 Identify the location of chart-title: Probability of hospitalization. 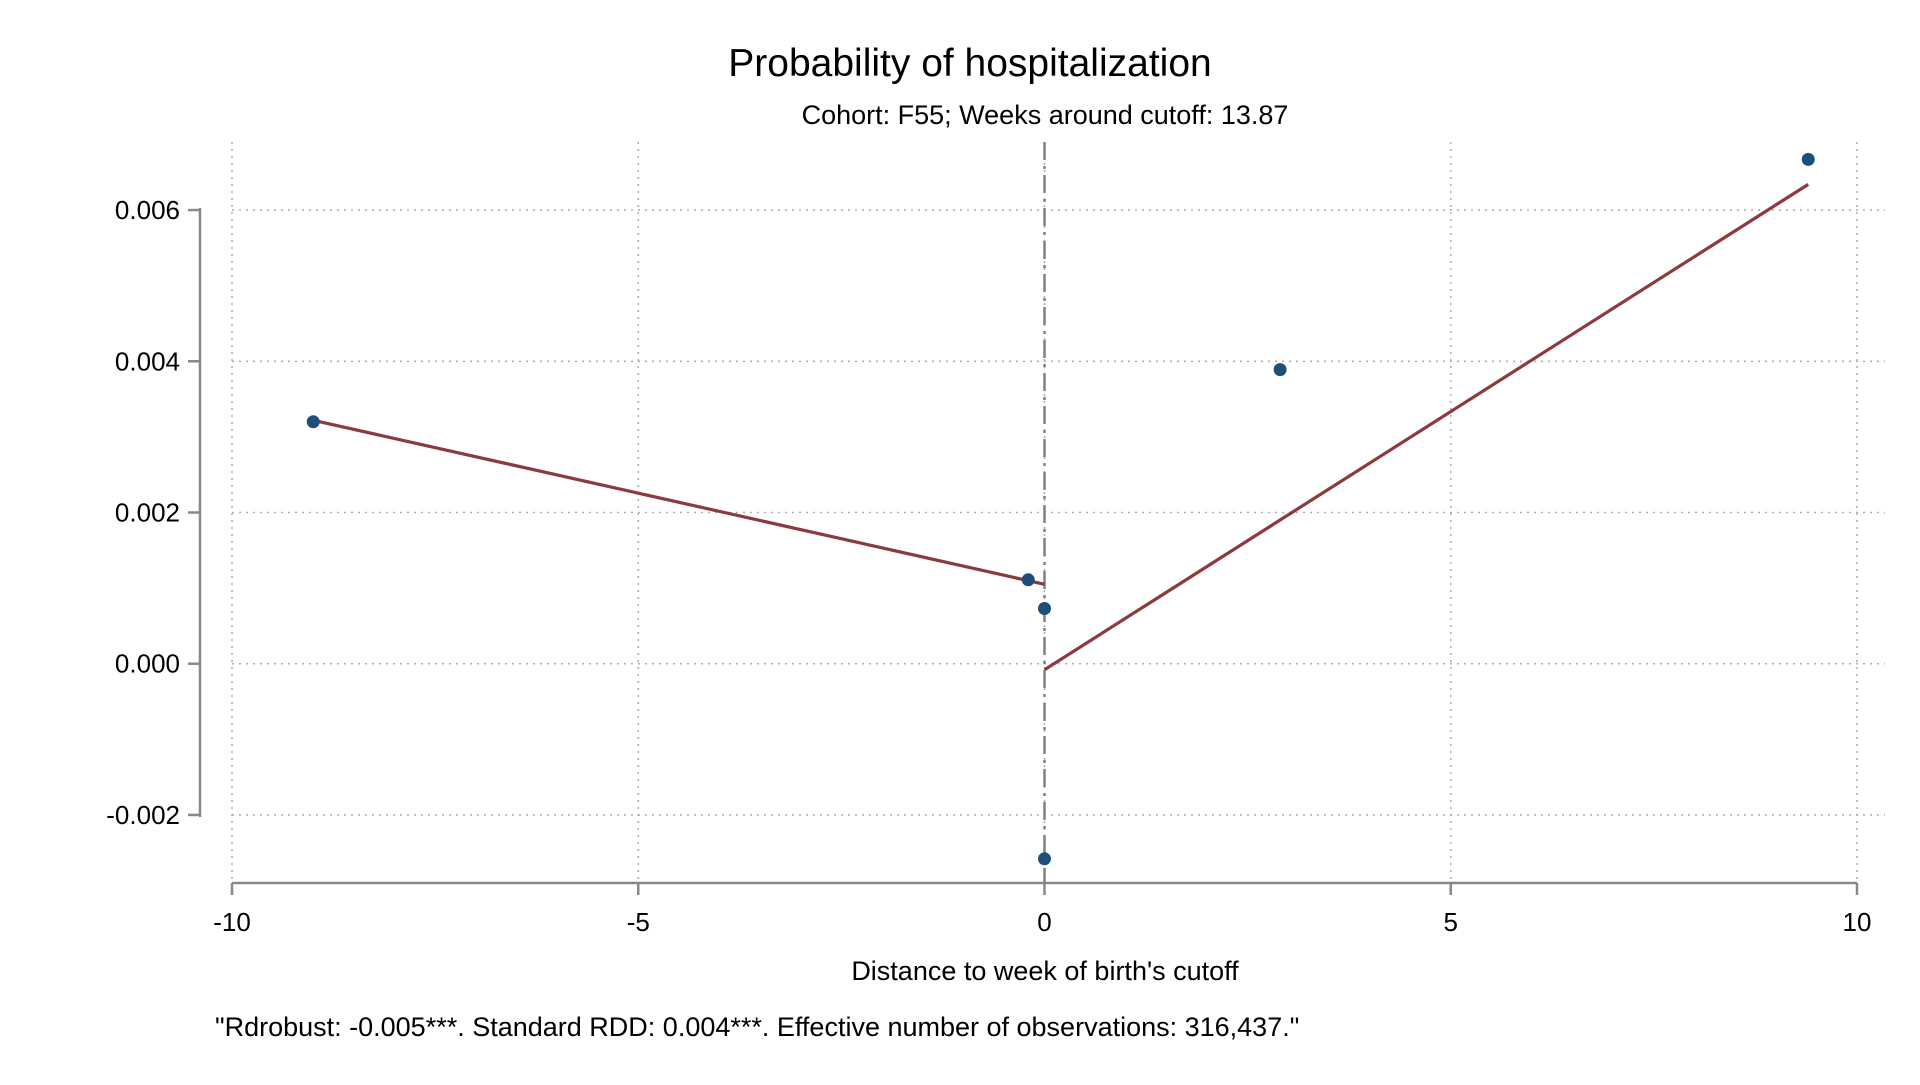
(969, 63).